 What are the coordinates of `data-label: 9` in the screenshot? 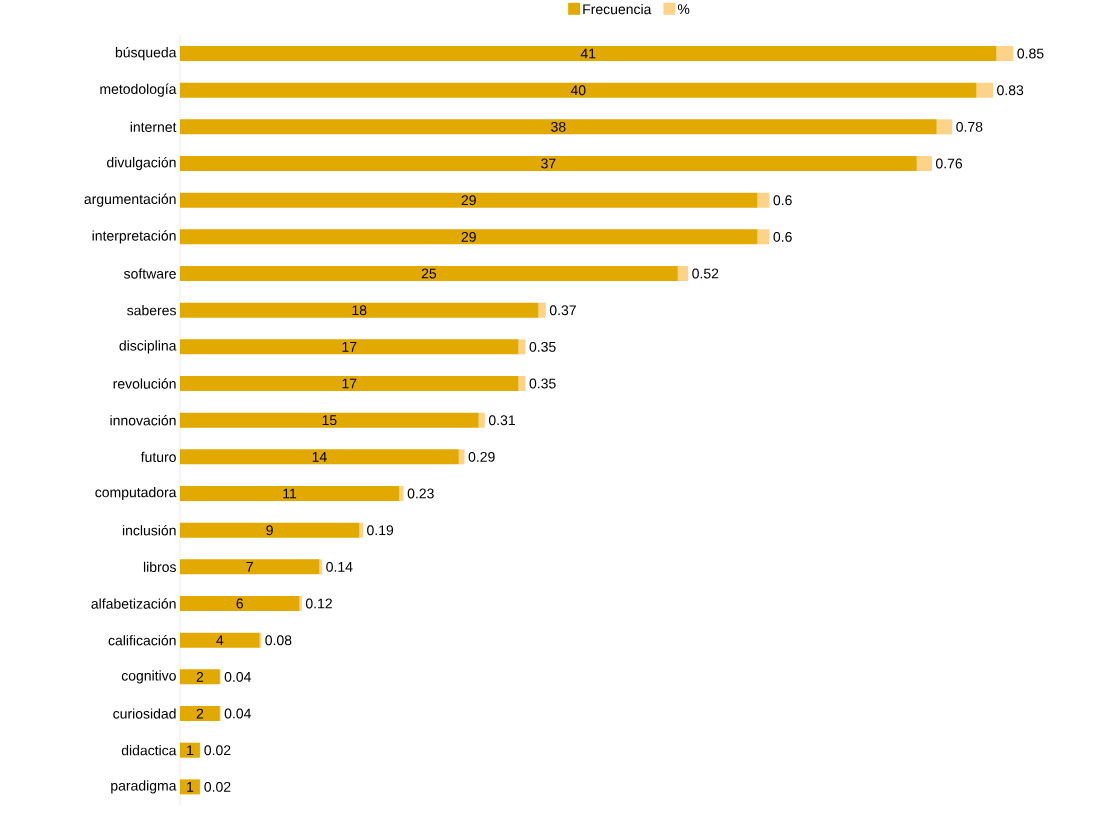 It's located at (269, 530).